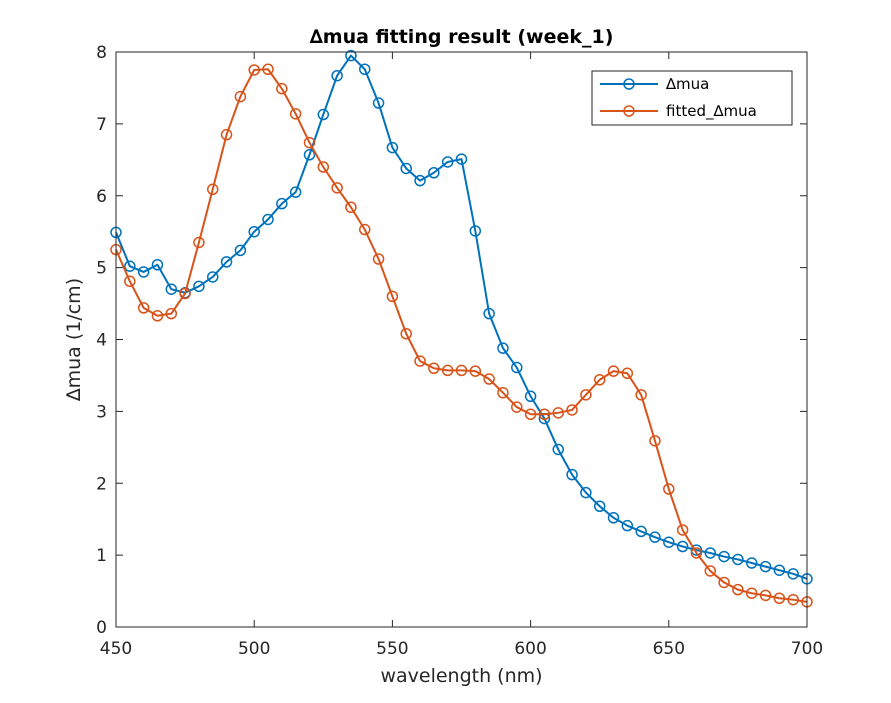  Describe the element at coordinates (116, 649) in the screenshot. I see `x-tick-label-450: 450` at that location.